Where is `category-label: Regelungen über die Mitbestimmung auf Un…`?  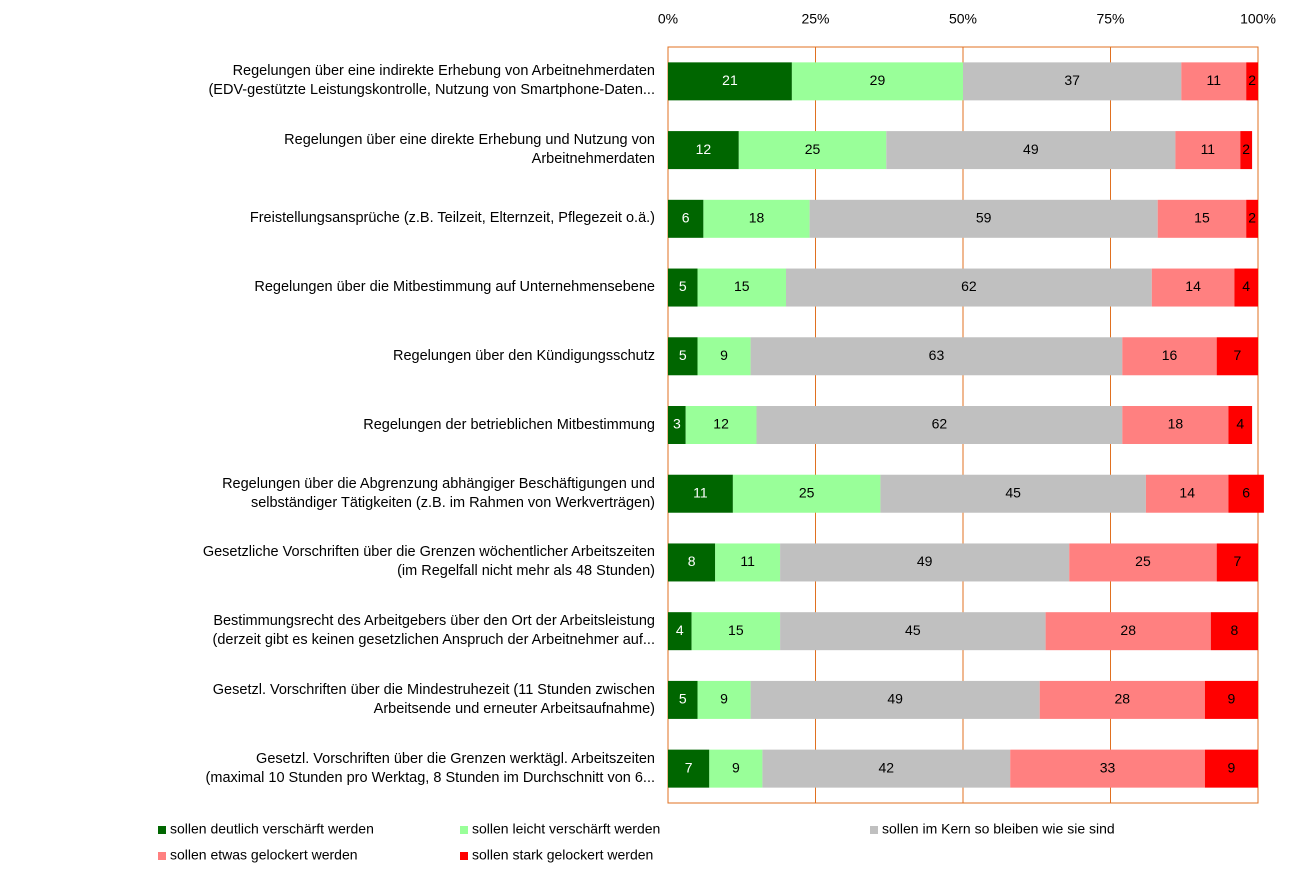
category-label: Regelungen über die Mitbestimmung auf Un… is located at coordinates (454, 287).